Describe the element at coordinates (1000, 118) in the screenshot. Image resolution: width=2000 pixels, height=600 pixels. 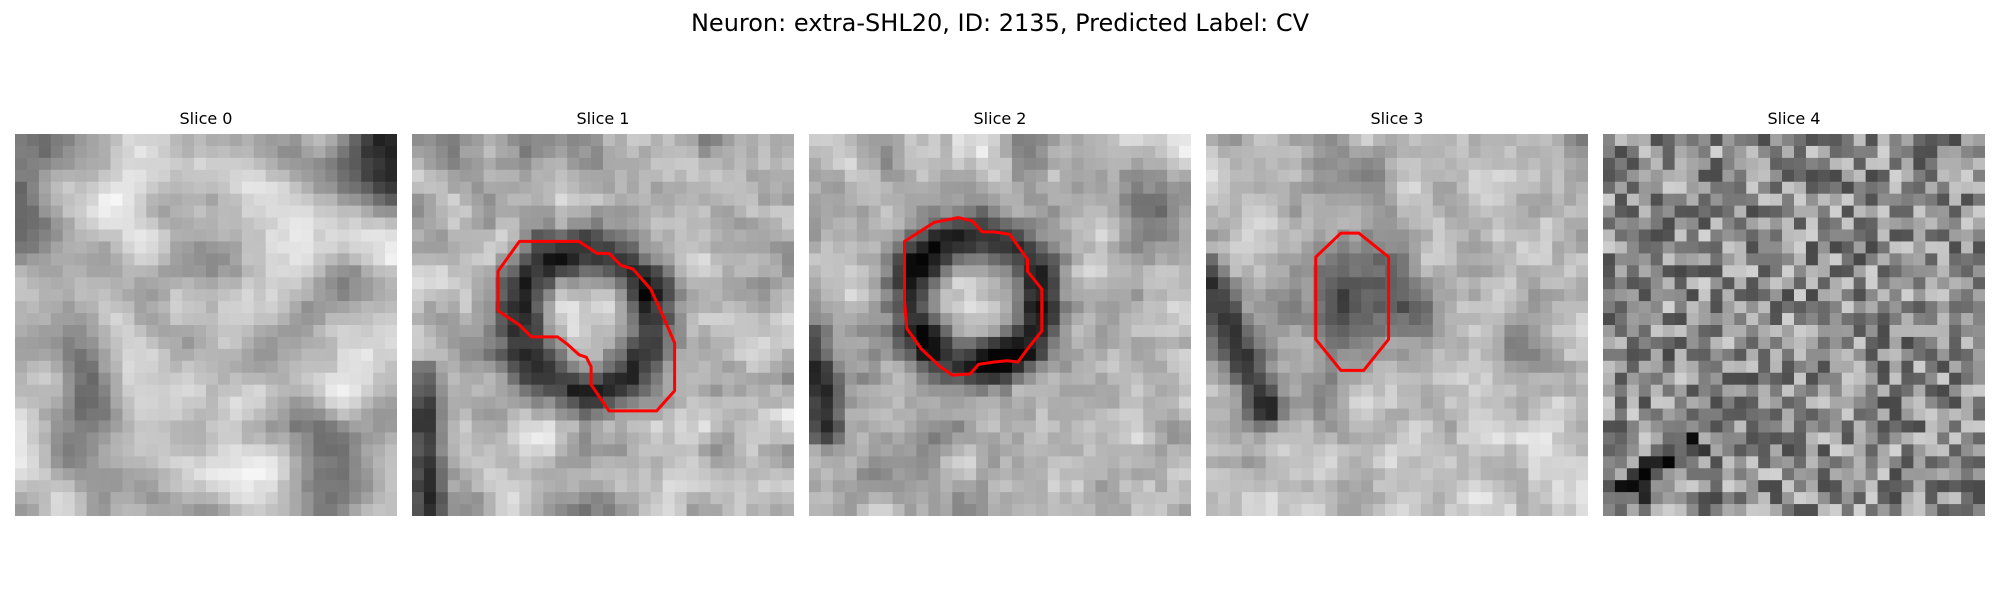
I see `slice-title: Slice 2` at that location.